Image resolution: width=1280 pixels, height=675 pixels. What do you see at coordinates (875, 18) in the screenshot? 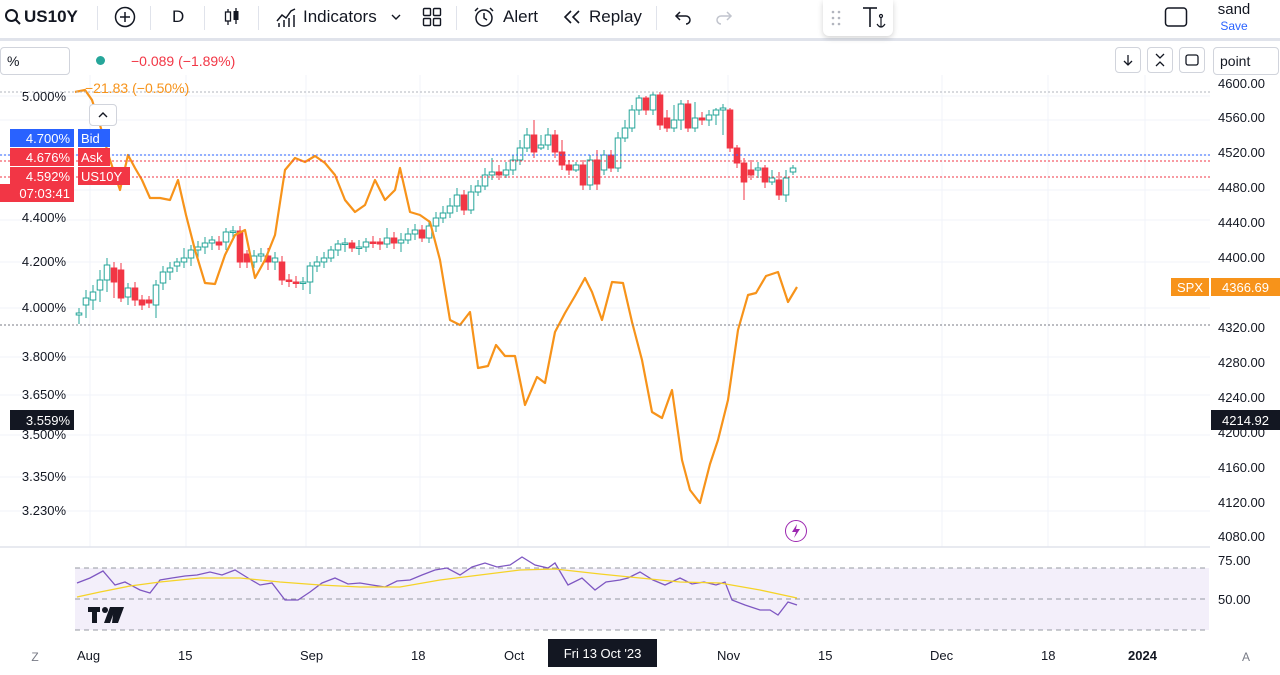
I see `text-anchor-icon` at bounding box center [875, 18].